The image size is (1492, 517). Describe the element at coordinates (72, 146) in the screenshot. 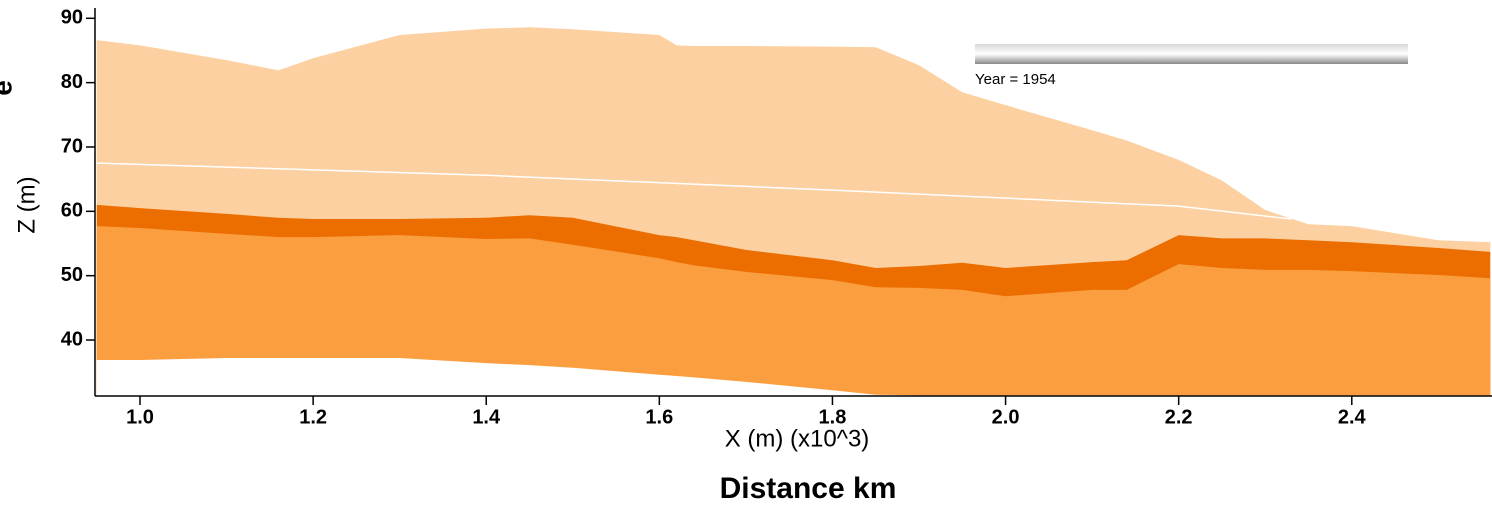

I see `y-tick-label: 70` at that location.